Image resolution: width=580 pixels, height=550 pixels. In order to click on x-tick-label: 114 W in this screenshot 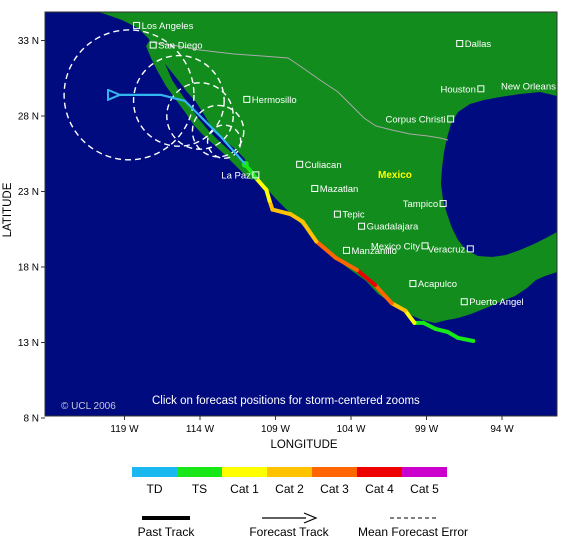, I will do `click(200, 429)`.